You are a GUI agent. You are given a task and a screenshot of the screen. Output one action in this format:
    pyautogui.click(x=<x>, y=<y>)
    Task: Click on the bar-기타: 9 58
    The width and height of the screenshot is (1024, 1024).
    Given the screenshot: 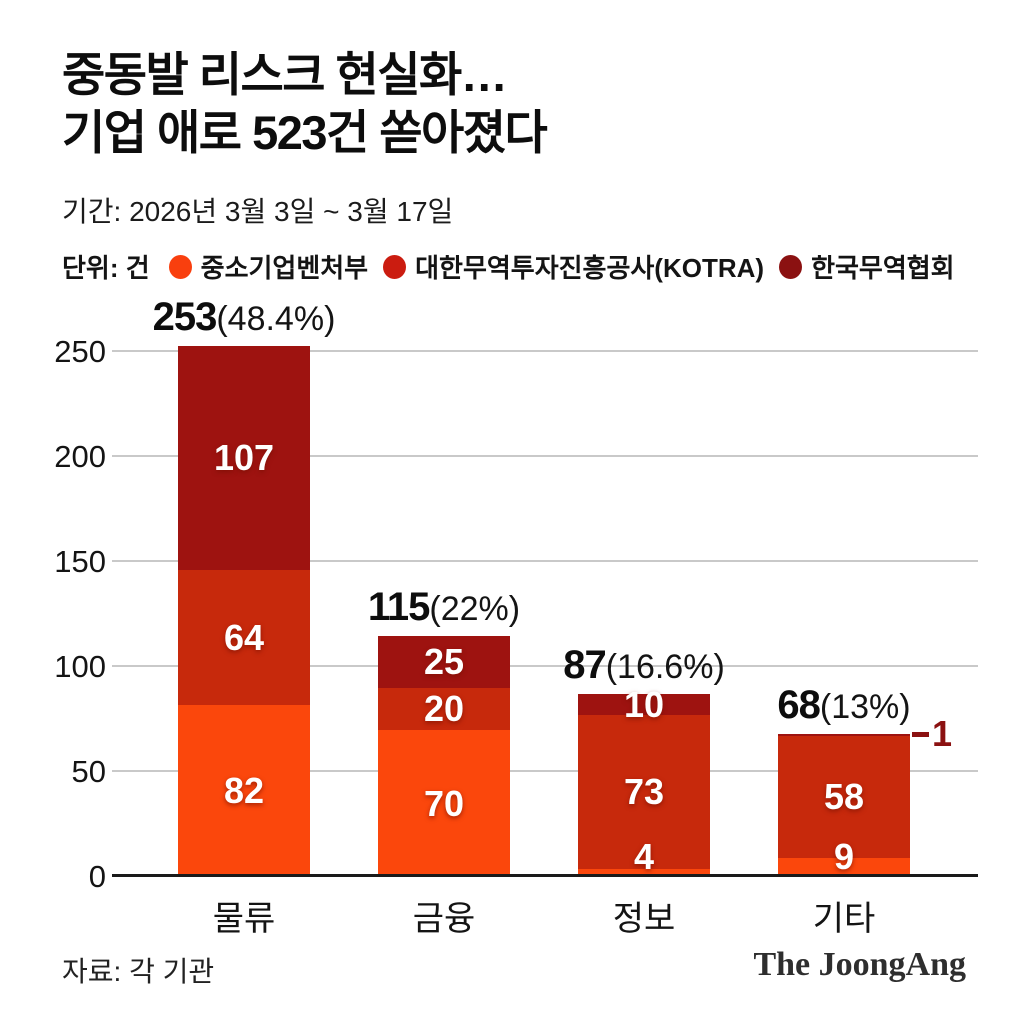 What is the action you would take?
    pyautogui.click(x=844, y=805)
    